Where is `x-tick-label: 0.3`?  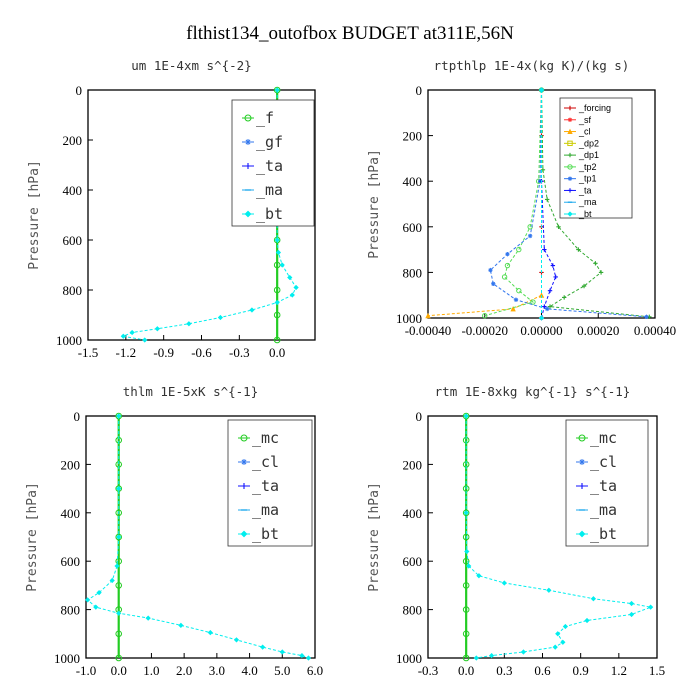 x-tick-label: 0.3 is located at coordinates (504, 670).